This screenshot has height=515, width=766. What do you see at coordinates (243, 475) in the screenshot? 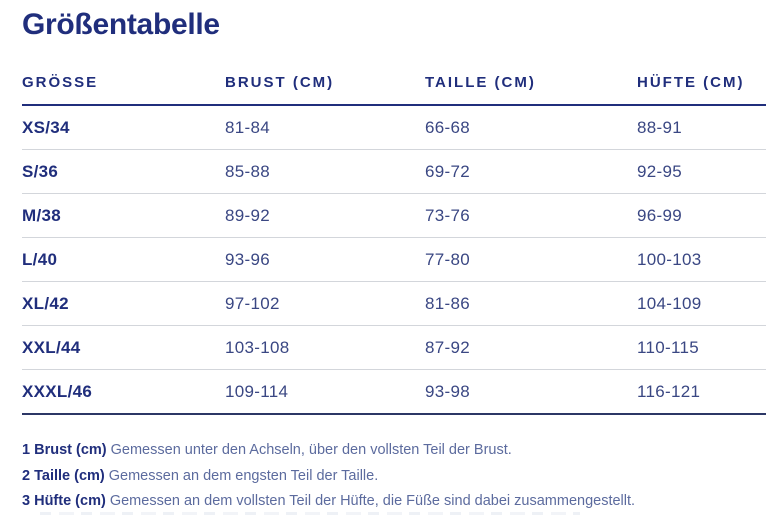
I see `note-text-taille: Gemessen an dem engsten Teil der Taille.` at bounding box center [243, 475].